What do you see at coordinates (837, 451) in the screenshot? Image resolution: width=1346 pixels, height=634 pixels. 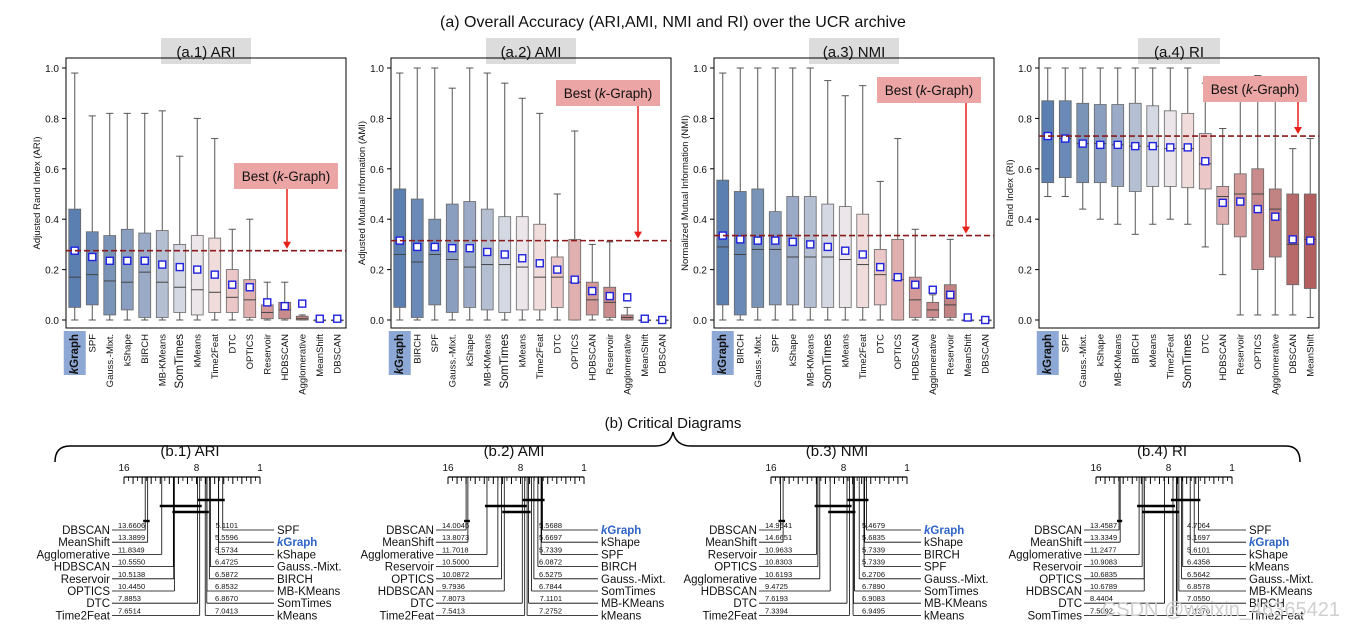 I see `cd-title: (b.3) NMI` at bounding box center [837, 451].